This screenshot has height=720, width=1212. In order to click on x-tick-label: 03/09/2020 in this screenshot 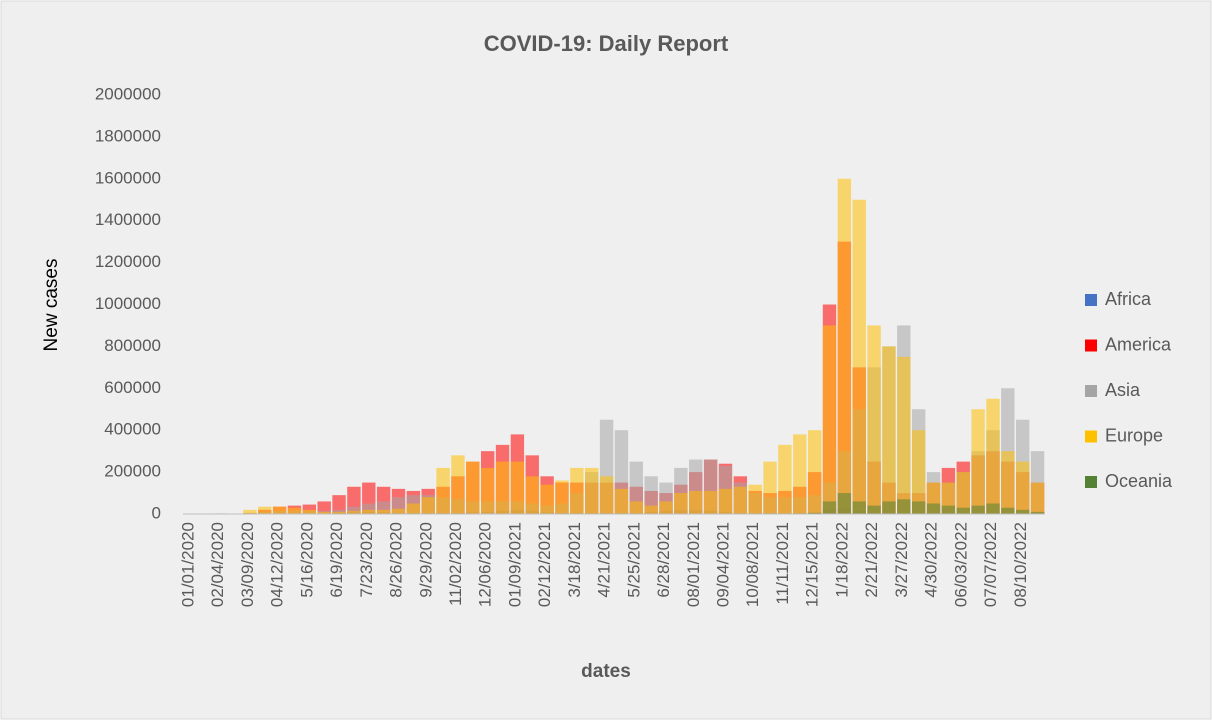, I will do `click(247, 564)`.